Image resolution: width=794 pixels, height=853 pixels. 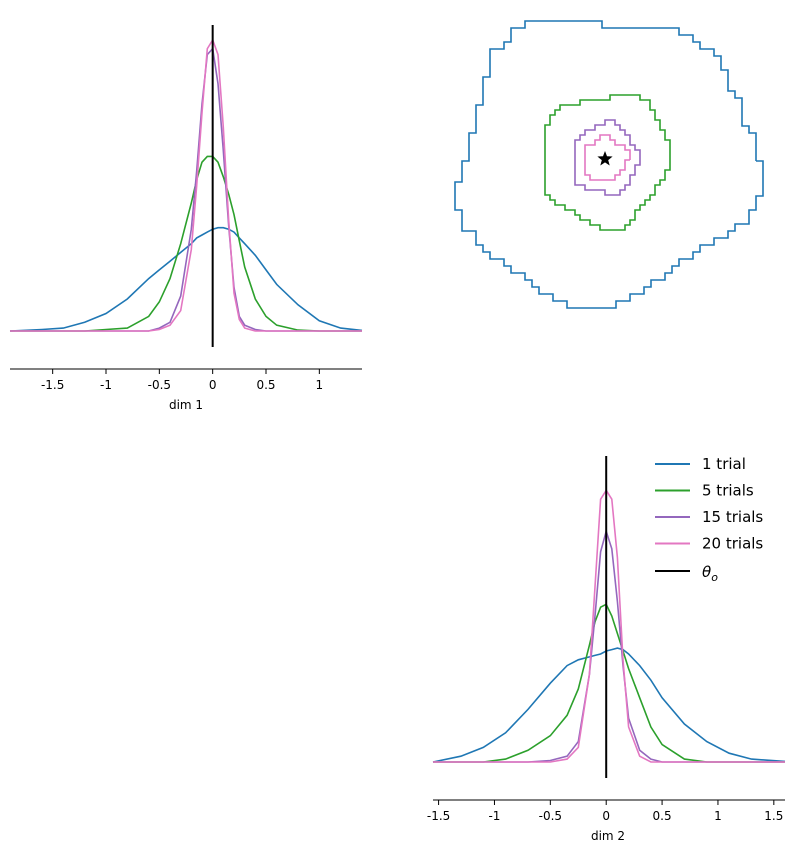 I want to click on dim1-tick-label: -0.5, so click(x=159, y=385).